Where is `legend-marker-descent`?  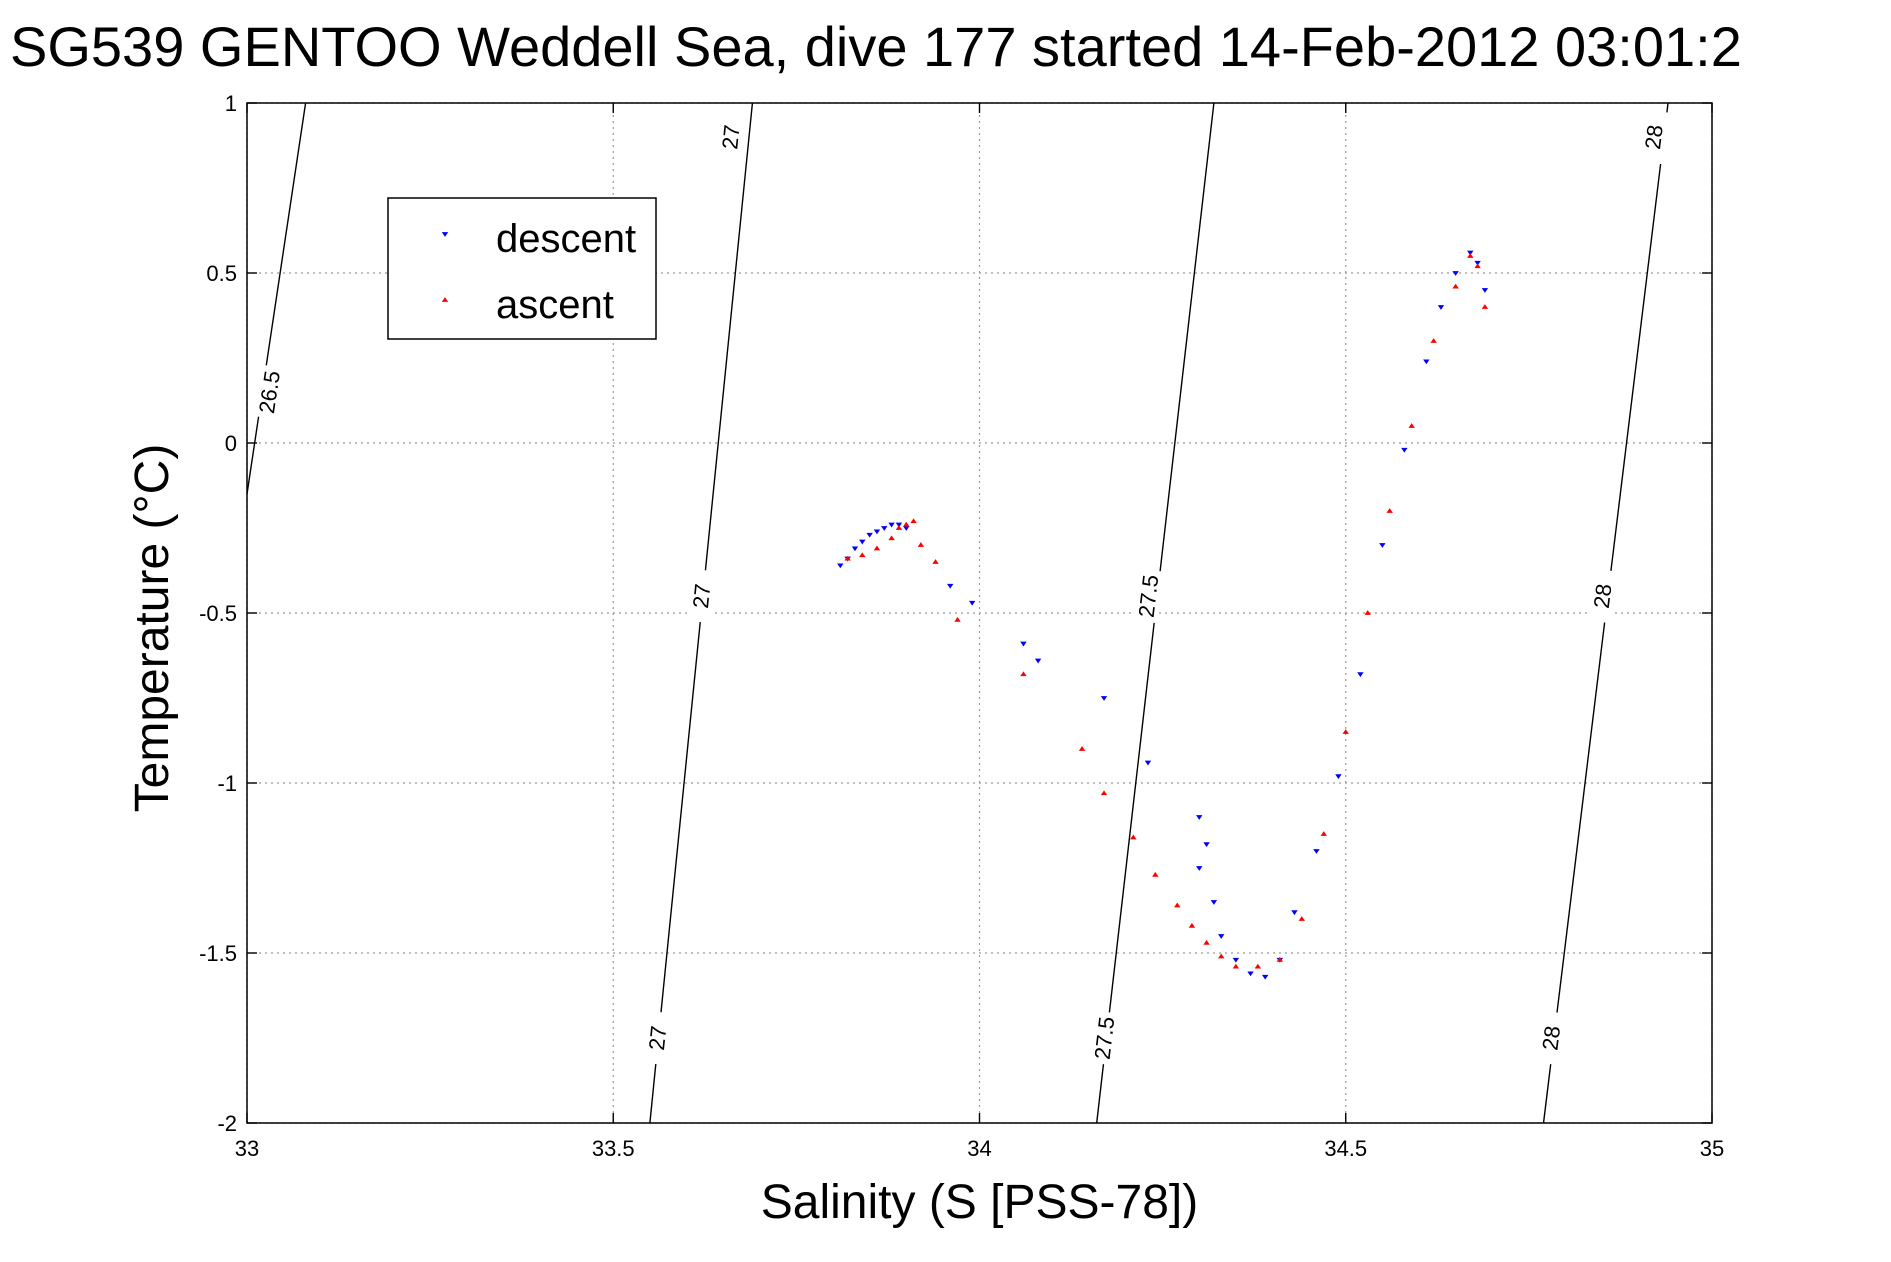 legend-marker-descent is located at coordinates (445, 234).